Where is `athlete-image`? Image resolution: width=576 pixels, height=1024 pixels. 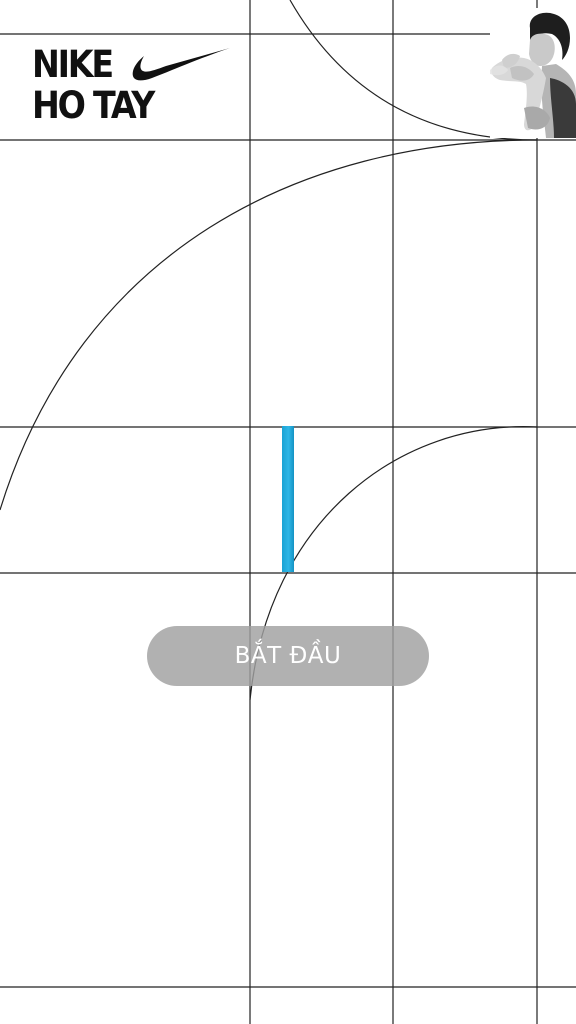
athlete-image is located at coordinates (533, 73).